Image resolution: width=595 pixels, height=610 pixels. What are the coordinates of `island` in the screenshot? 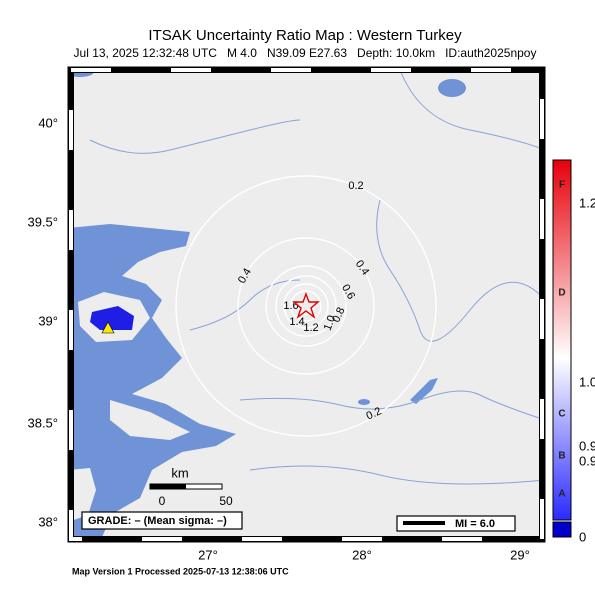 It's located at (82, 495).